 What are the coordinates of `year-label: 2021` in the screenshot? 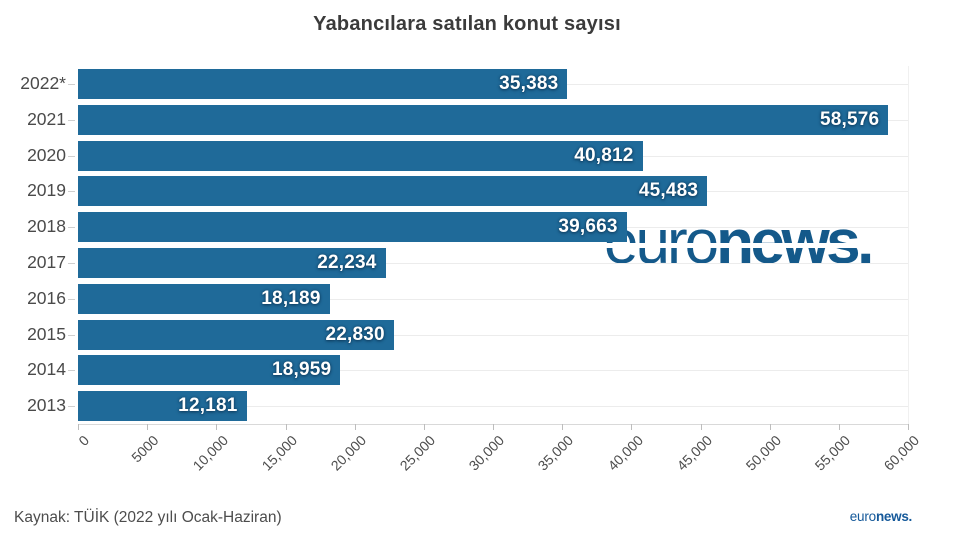 It's located at (46, 118).